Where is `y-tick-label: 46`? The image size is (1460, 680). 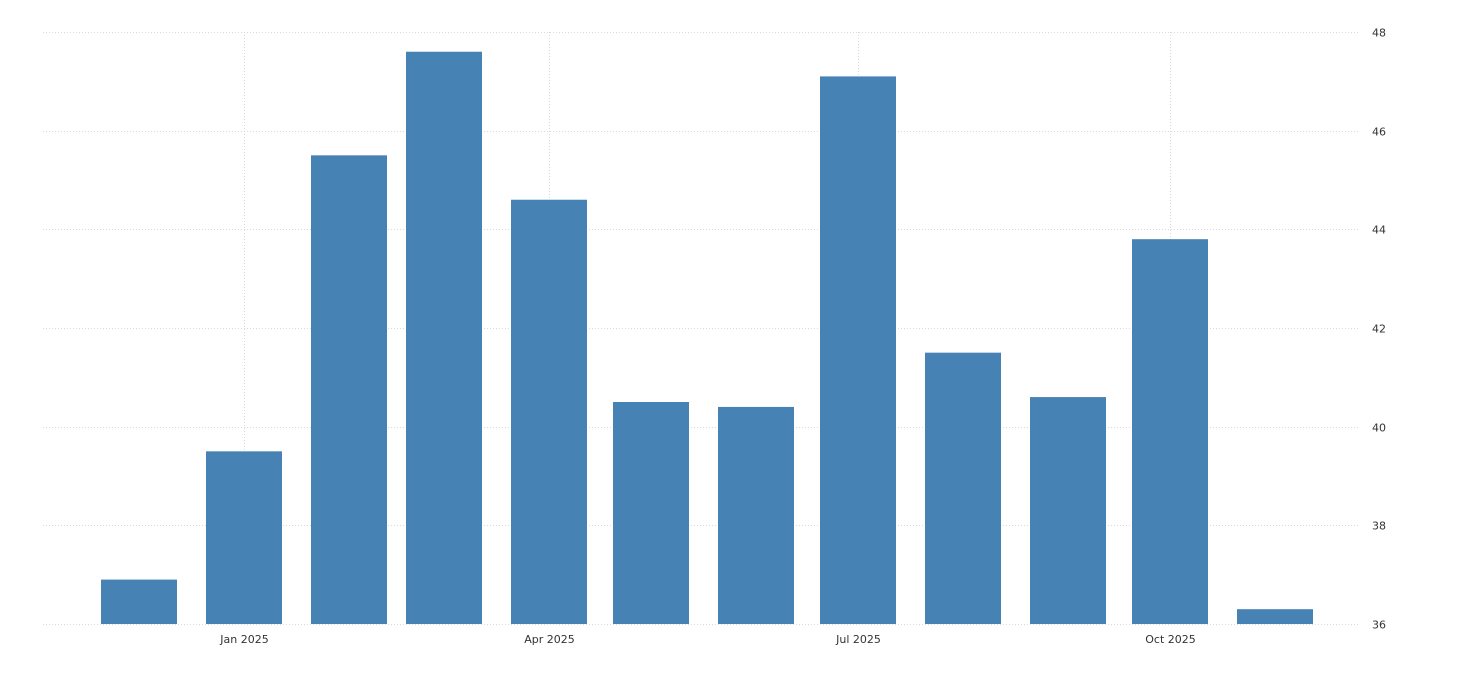
y-tick-label: 46 is located at coordinates (1379, 132).